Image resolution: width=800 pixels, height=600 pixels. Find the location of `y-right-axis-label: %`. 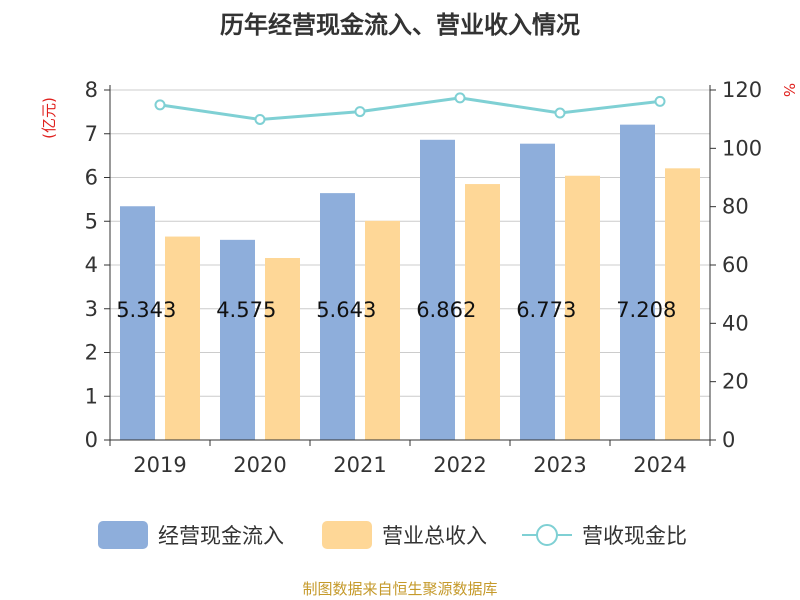

y-right-axis-label: % is located at coordinates (789, 90).